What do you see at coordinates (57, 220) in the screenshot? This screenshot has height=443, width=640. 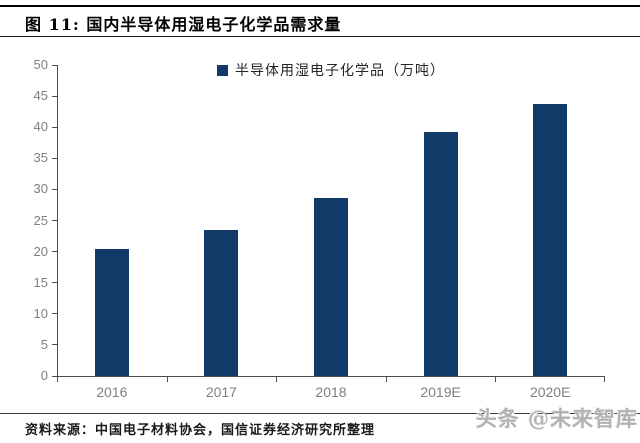 I see `y-axis-line` at bounding box center [57, 220].